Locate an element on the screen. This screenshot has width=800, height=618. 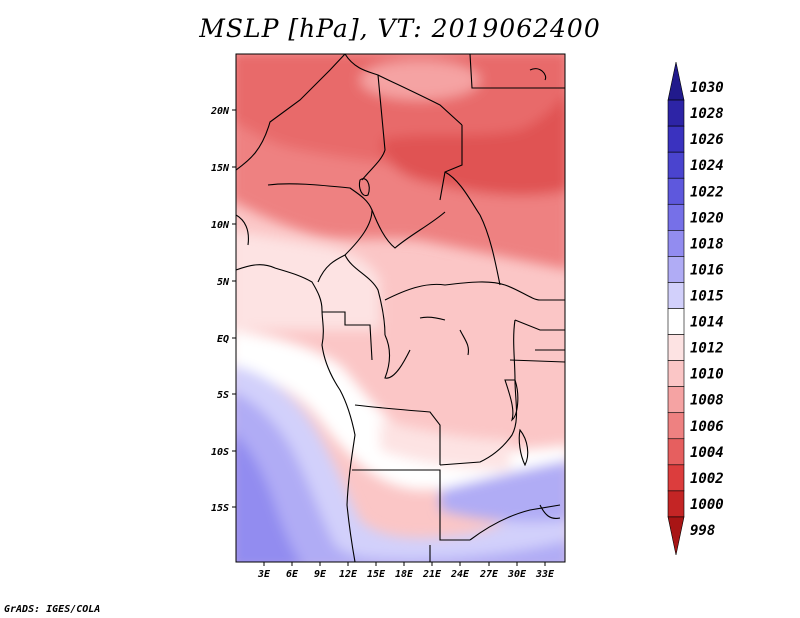
lat-label: 10N is located at coordinates (220, 225).